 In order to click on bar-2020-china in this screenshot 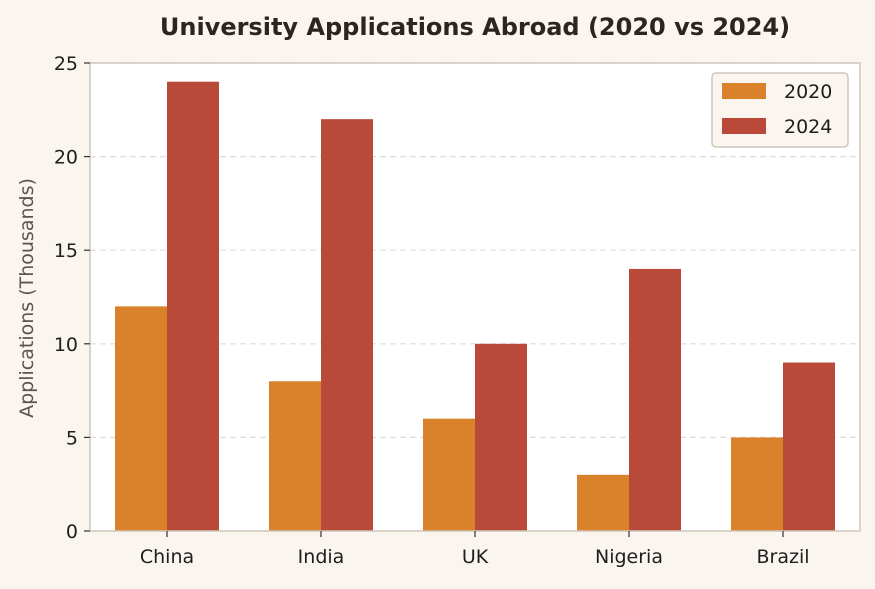, I will do `click(141, 418)`.